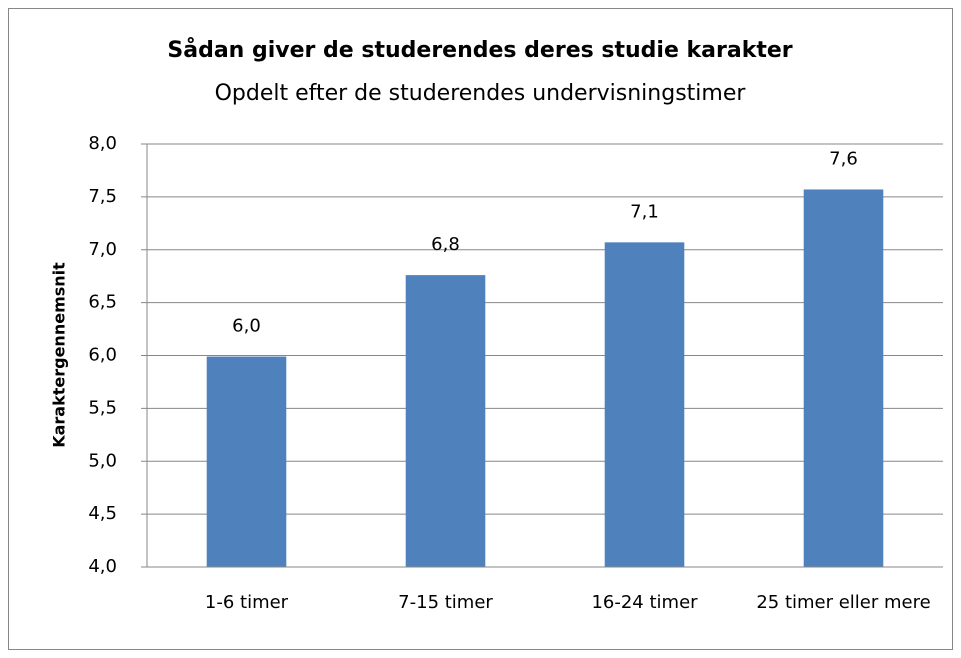  I want to click on x-tick-label: 25 timer eller mere, so click(843, 602).